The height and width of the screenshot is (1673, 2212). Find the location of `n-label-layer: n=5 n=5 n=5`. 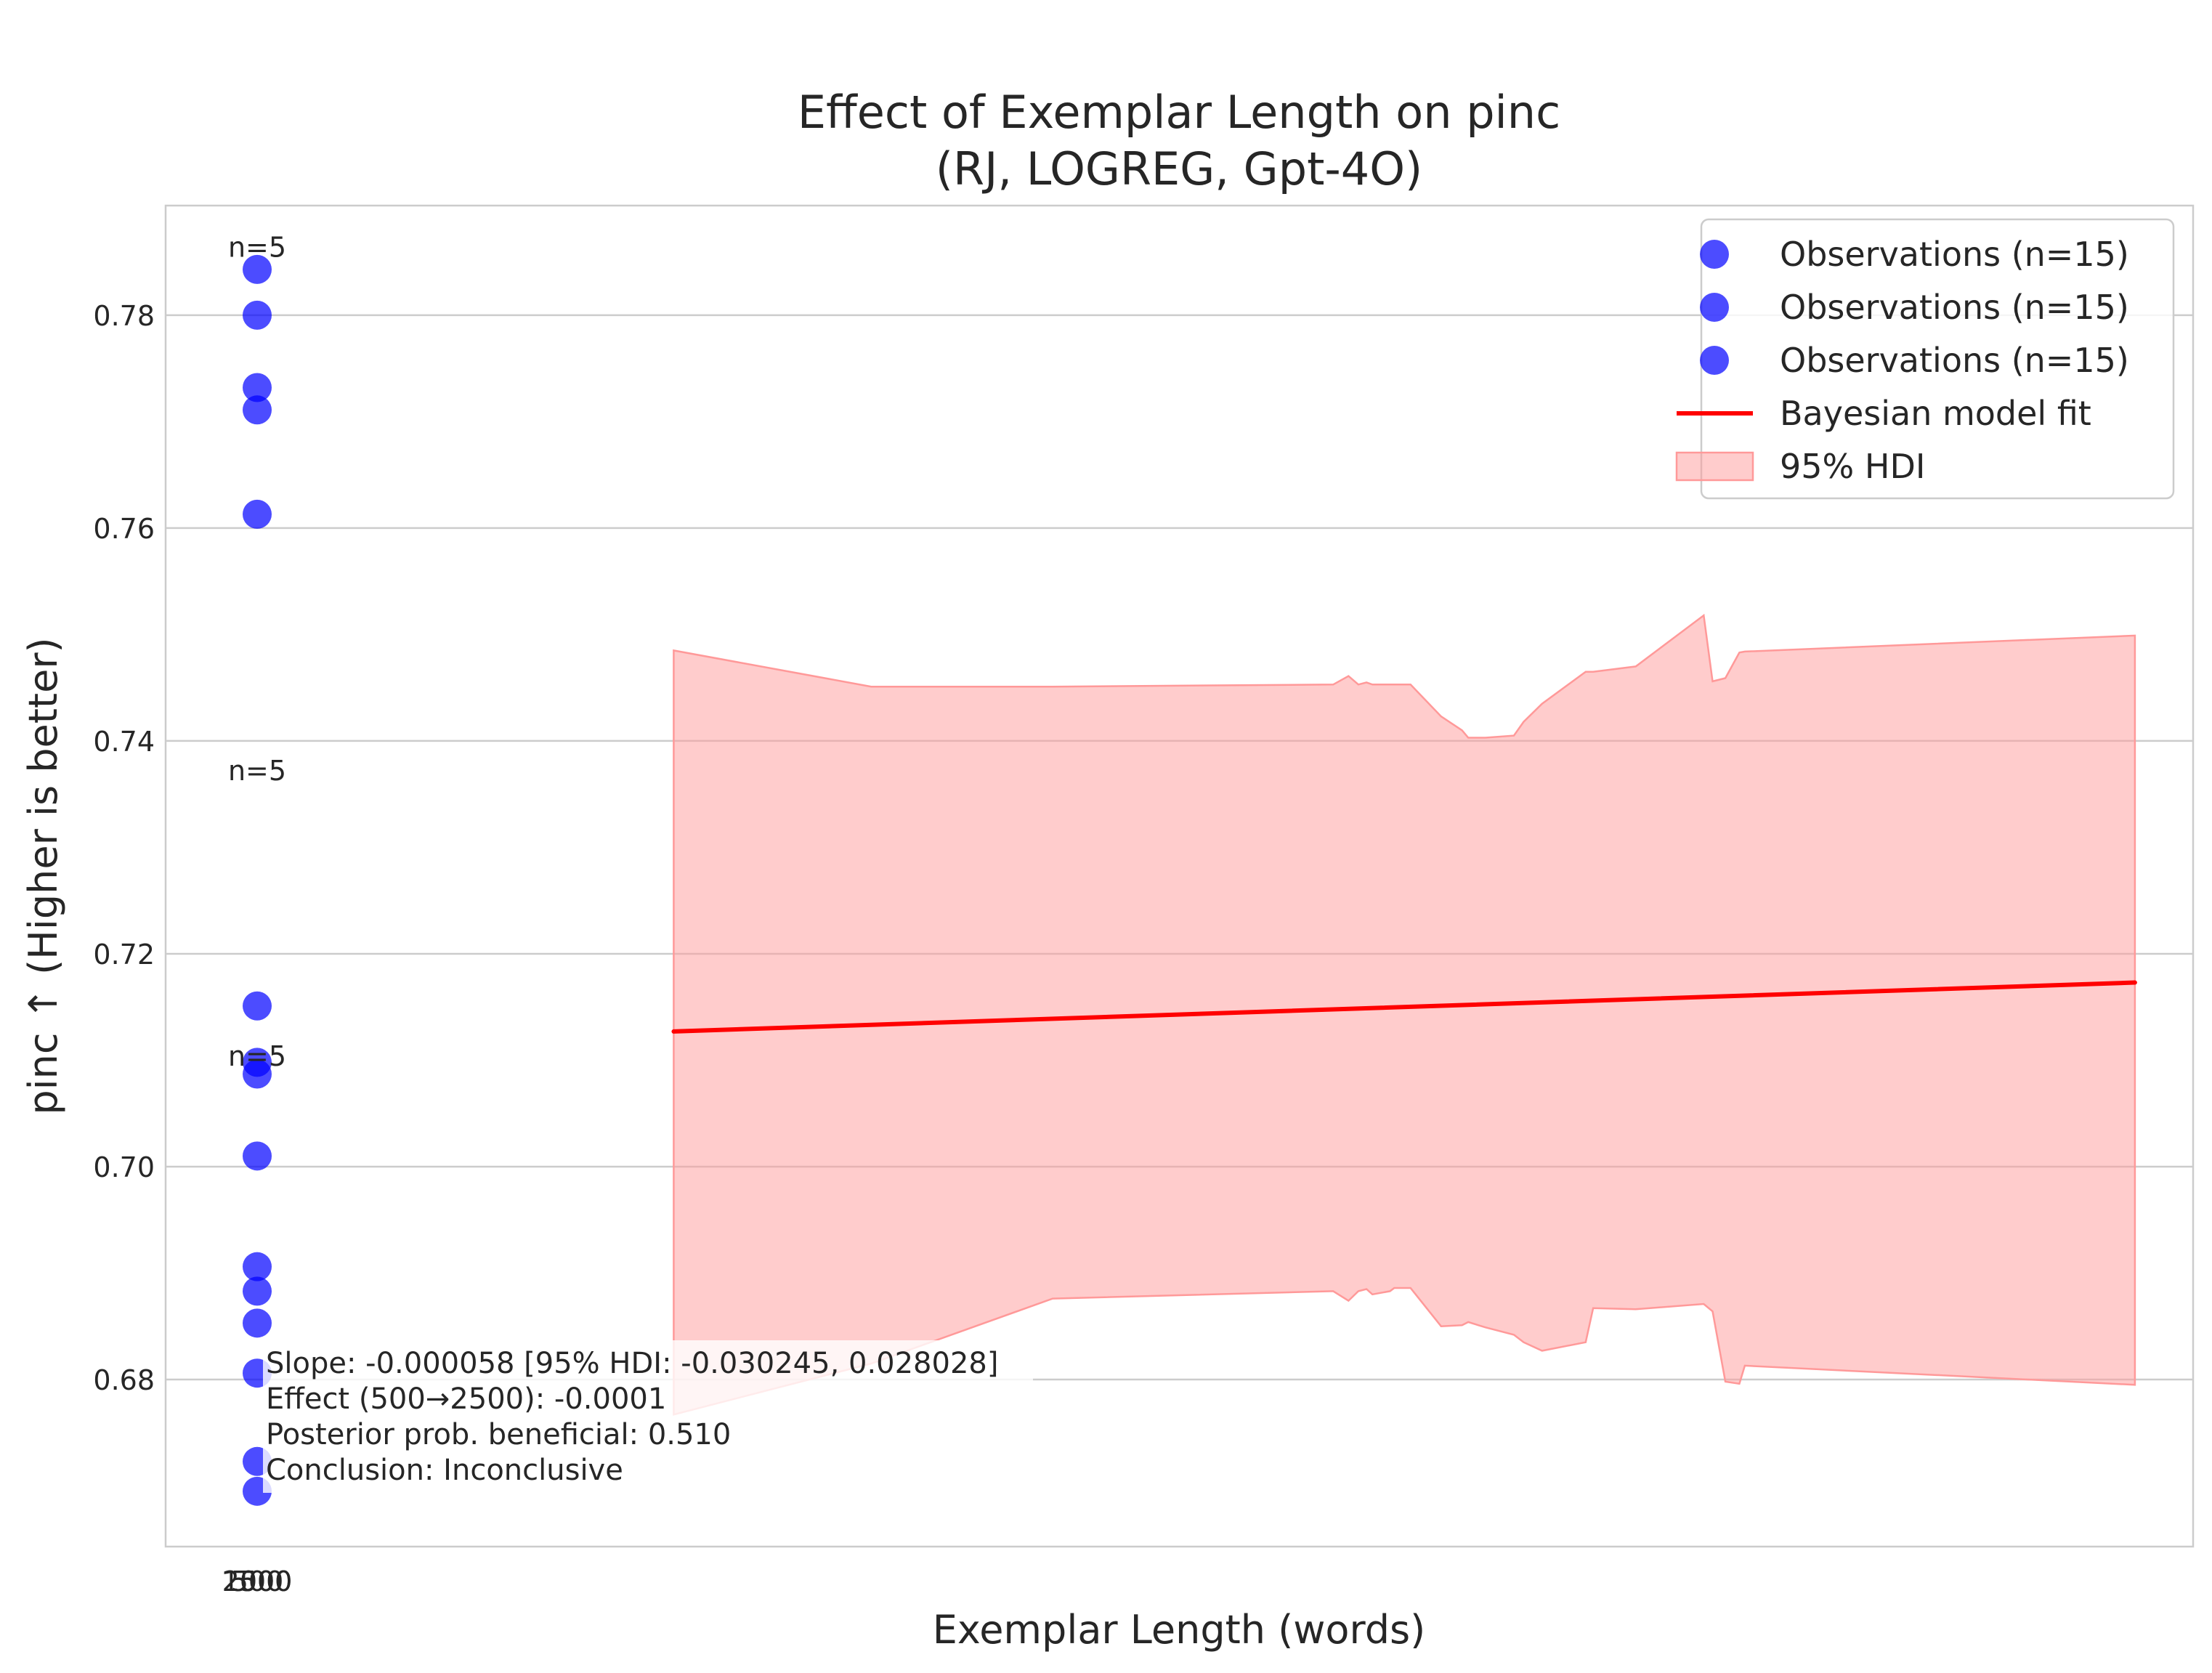

n-label-layer: n=5 n=5 n=5 is located at coordinates (257, 651).